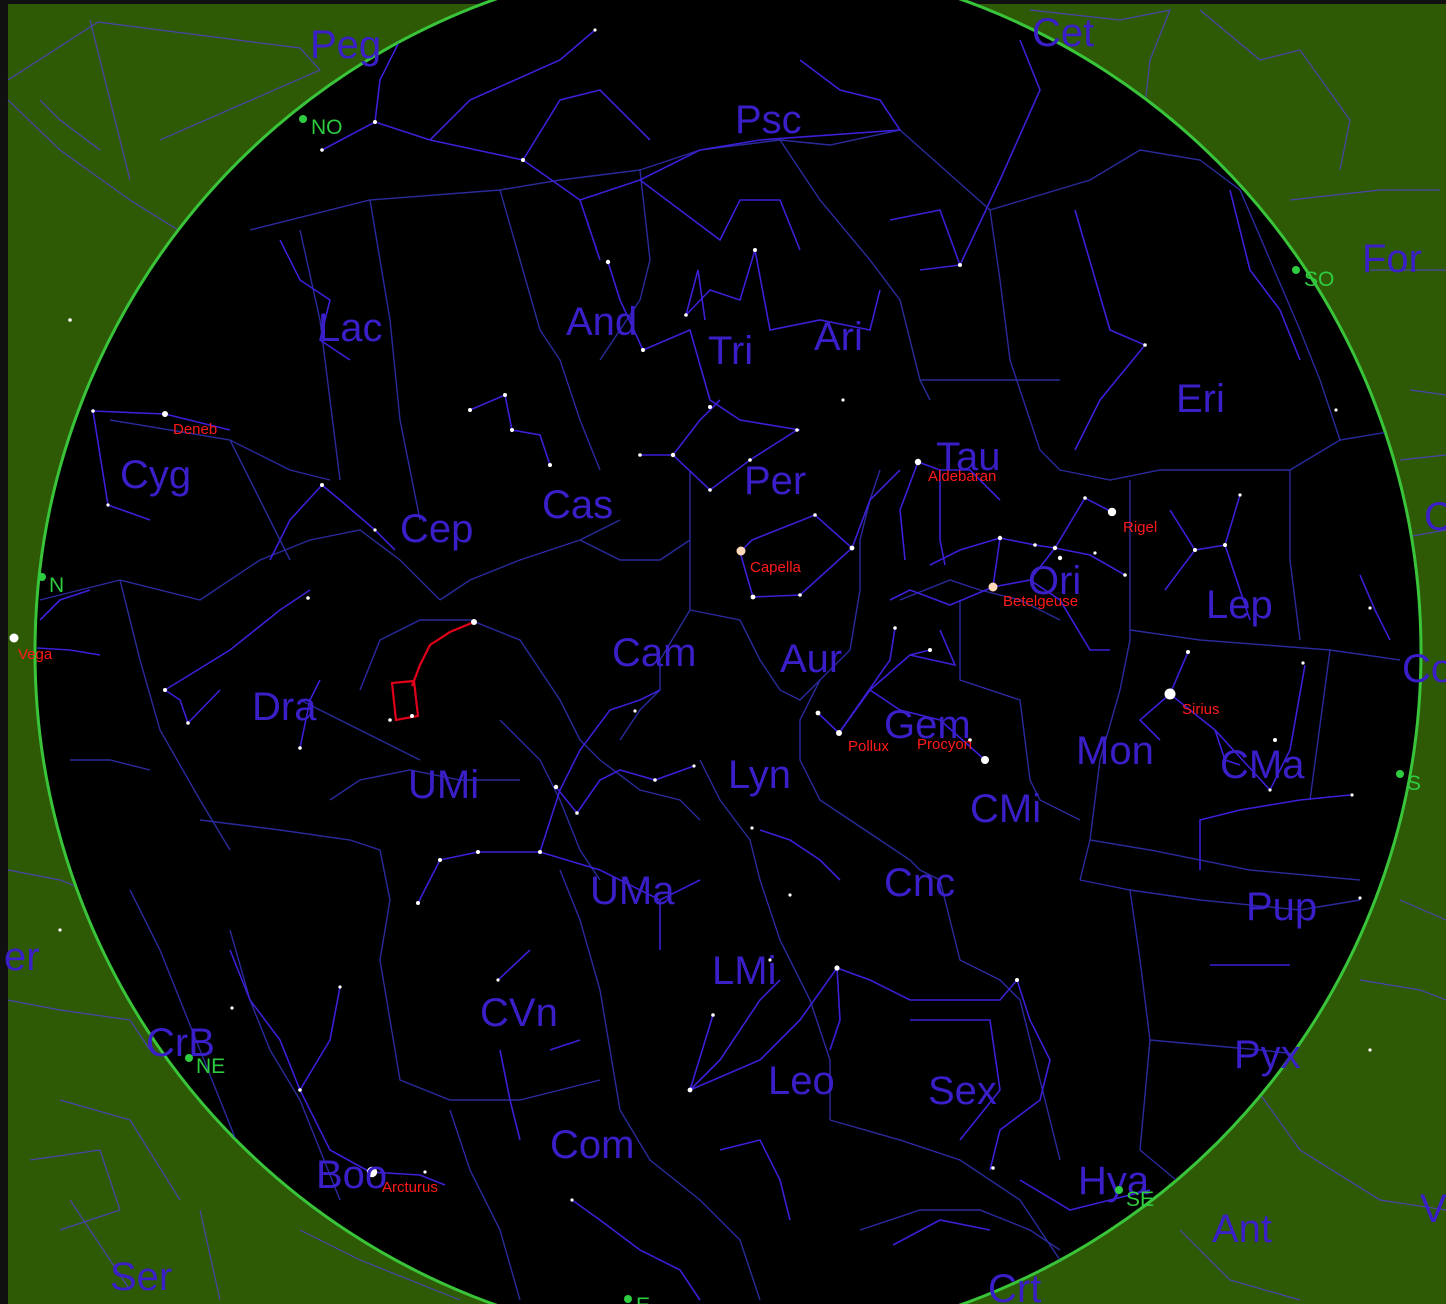 The height and width of the screenshot is (1304, 1446). What do you see at coordinates (919, 883) in the screenshot?
I see `label-cnc: Cnc` at bounding box center [919, 883].